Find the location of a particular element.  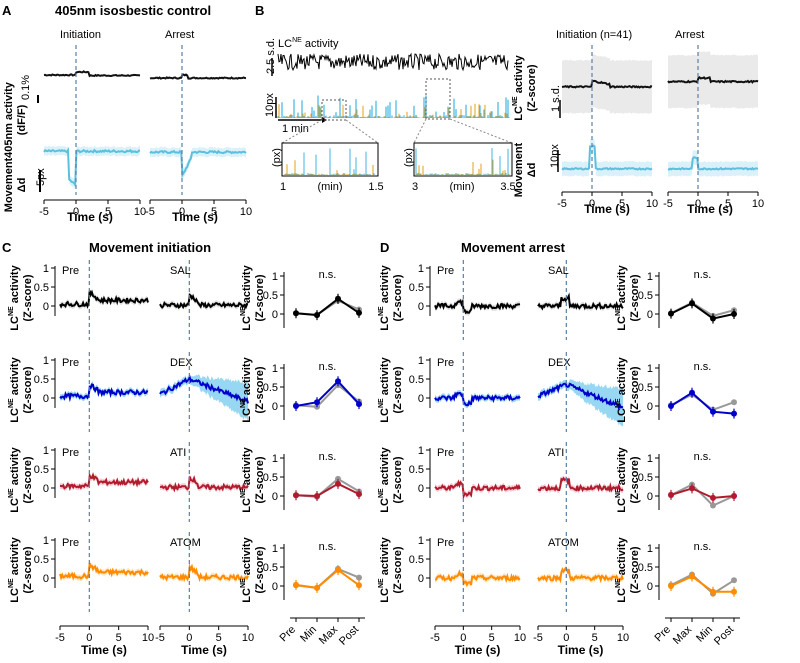

D-row-atom-summary-series-1-line is located at coordinates (702, 584).